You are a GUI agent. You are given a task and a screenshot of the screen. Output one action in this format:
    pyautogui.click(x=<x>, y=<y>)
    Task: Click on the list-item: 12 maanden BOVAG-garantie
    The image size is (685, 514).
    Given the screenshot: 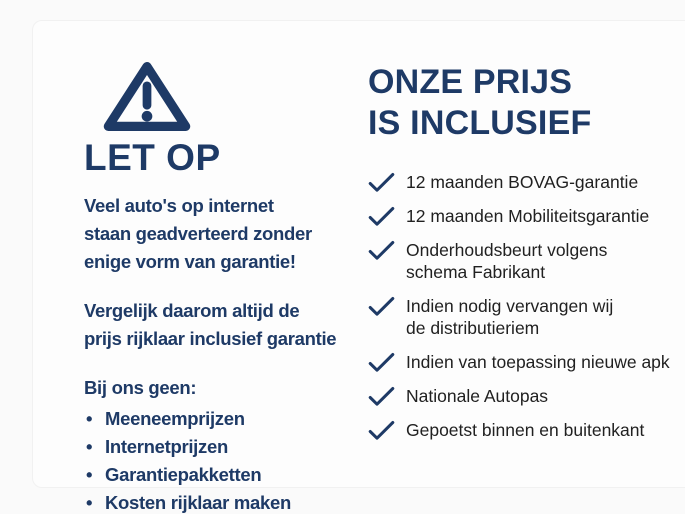 What is the action you would take?
    pyautogui.click(x=520, y=182)
    